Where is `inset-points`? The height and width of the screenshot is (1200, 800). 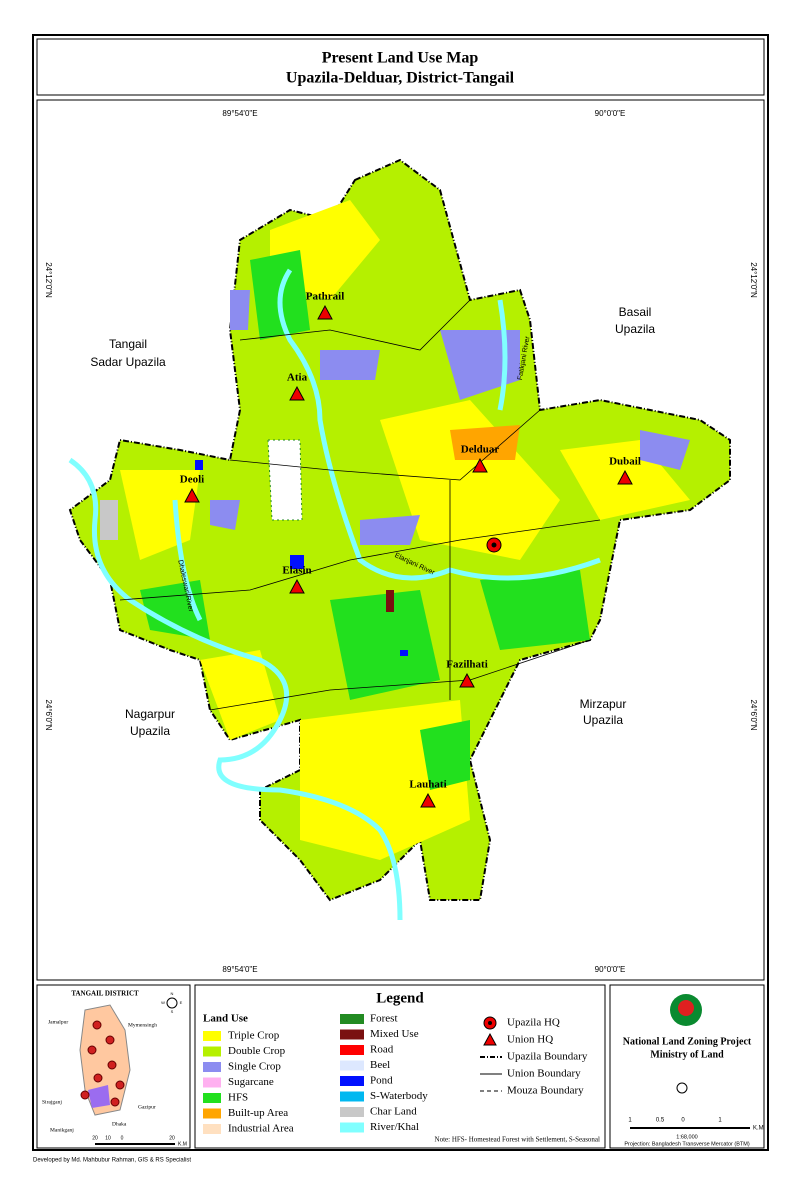
inset-points is located at coordinates (102, 1063).